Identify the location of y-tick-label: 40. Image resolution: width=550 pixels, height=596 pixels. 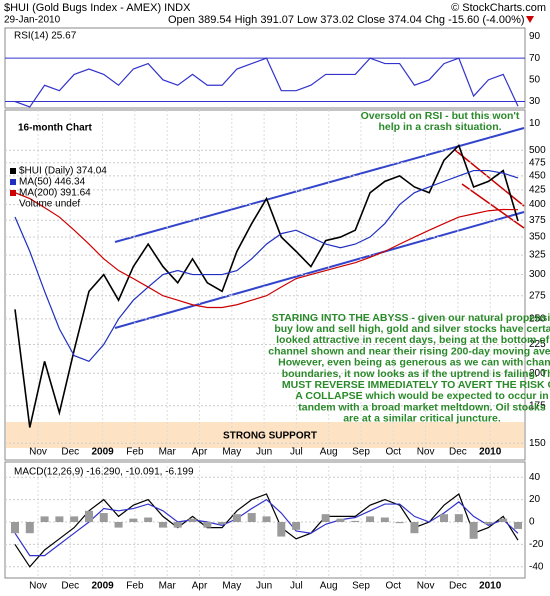
(535, 477).